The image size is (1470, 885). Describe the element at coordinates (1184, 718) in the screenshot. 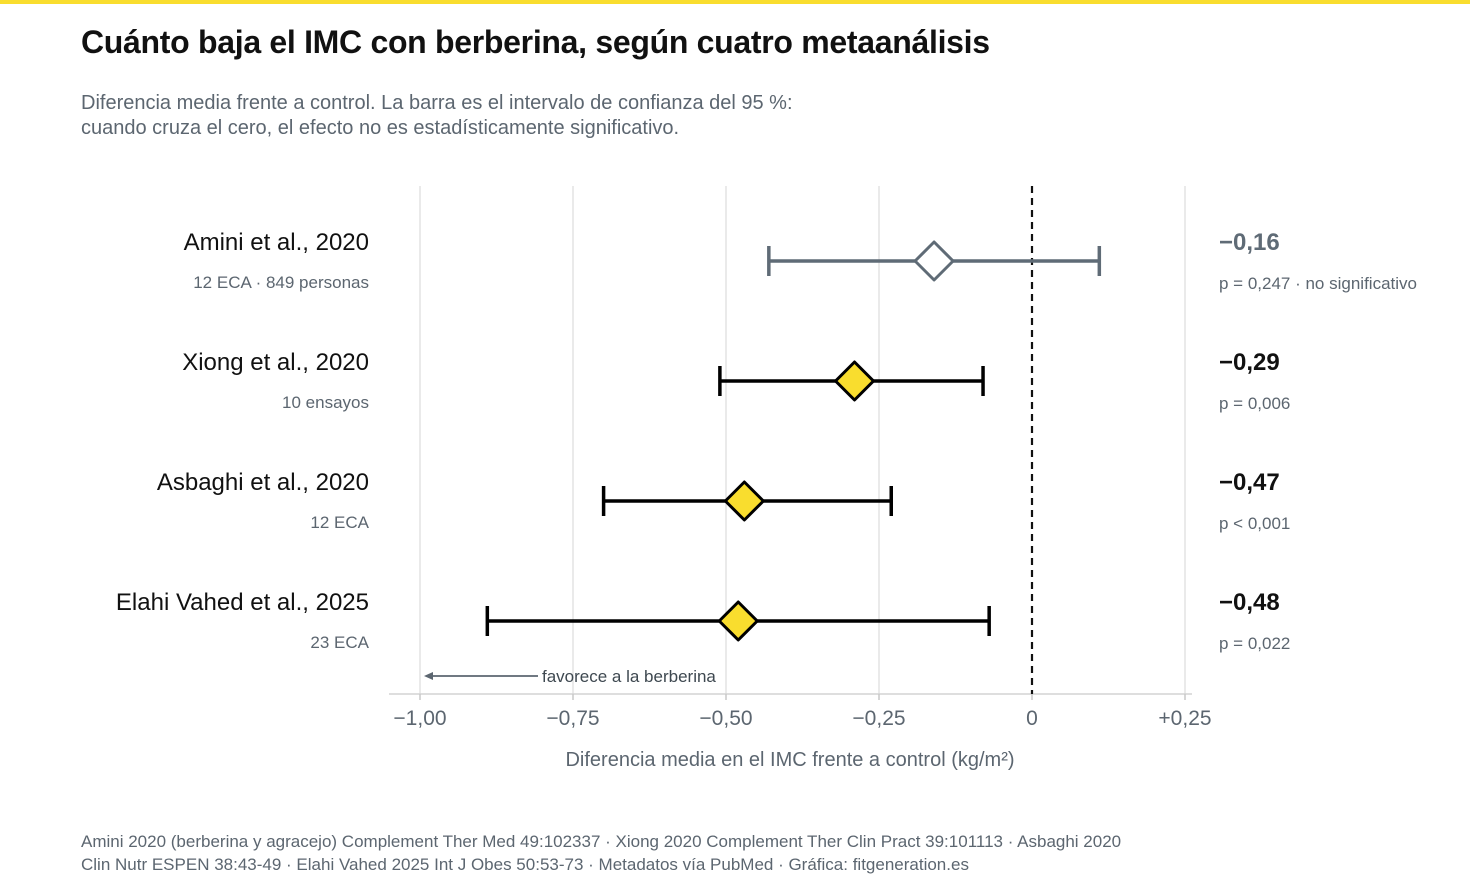

I see `x-tick-label: +0,25` at that location.